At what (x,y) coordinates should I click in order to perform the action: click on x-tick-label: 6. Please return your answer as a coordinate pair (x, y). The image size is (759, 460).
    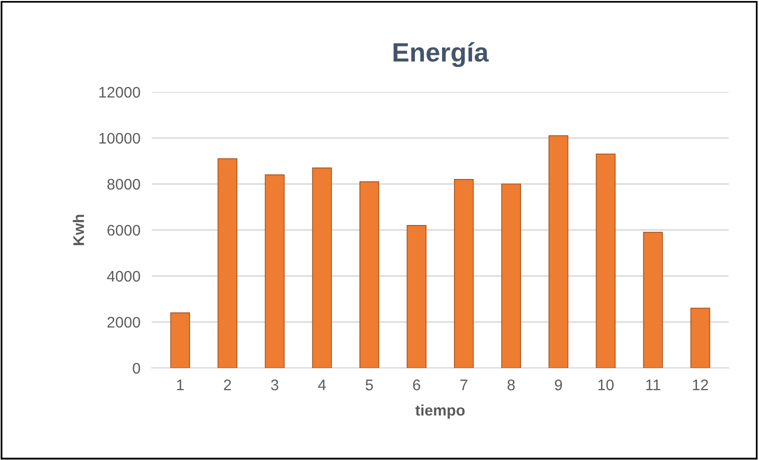
    Looking at the image, I should click on (416, 385).